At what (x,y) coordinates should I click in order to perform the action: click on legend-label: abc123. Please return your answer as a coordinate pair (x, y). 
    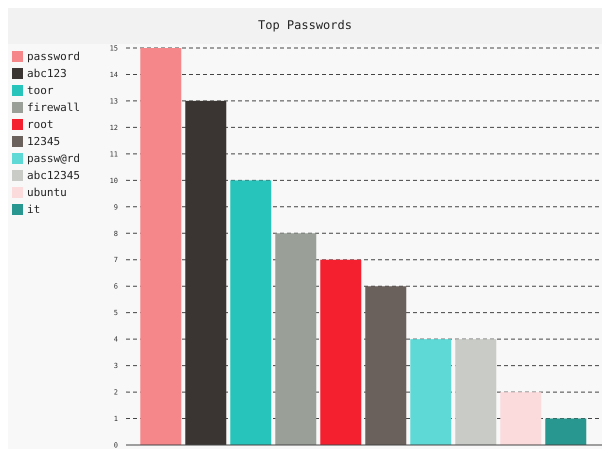
    Looking at the image, I should click on (47, 73).